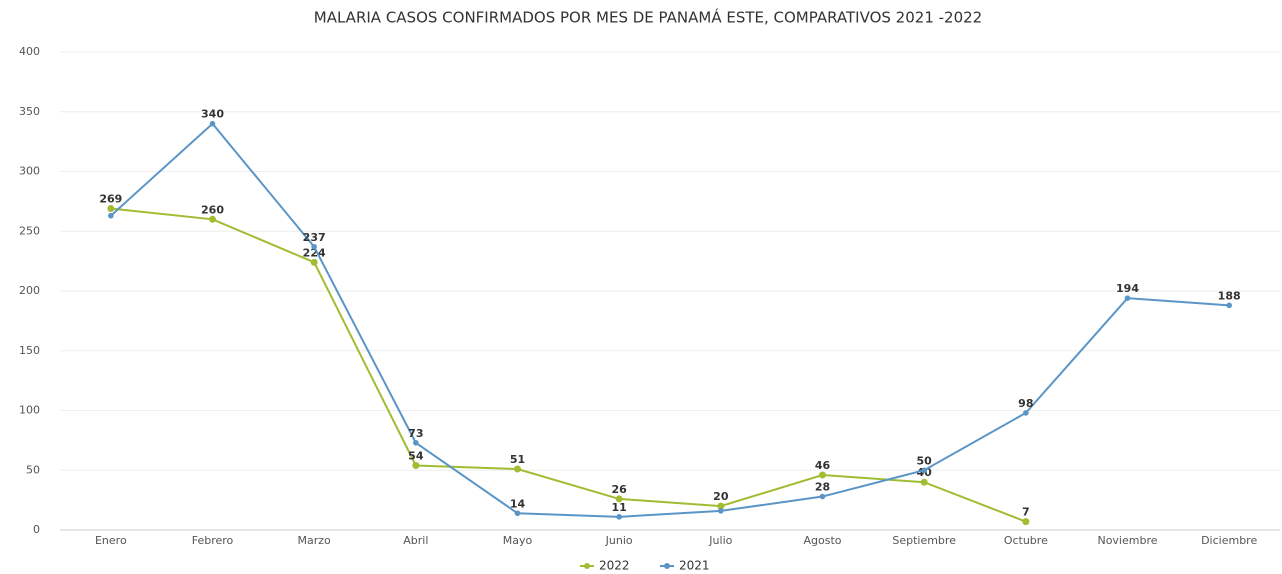  Describe the element at coordinates (111, 540) in the screenshot. I see `x-tick-label: Enero` at that location.